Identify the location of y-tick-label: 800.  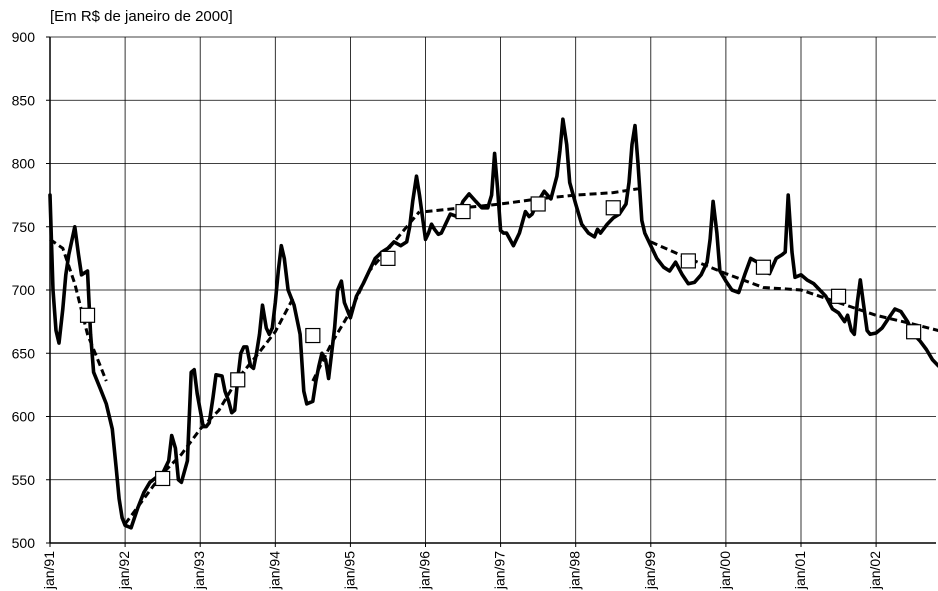
(24, 164).